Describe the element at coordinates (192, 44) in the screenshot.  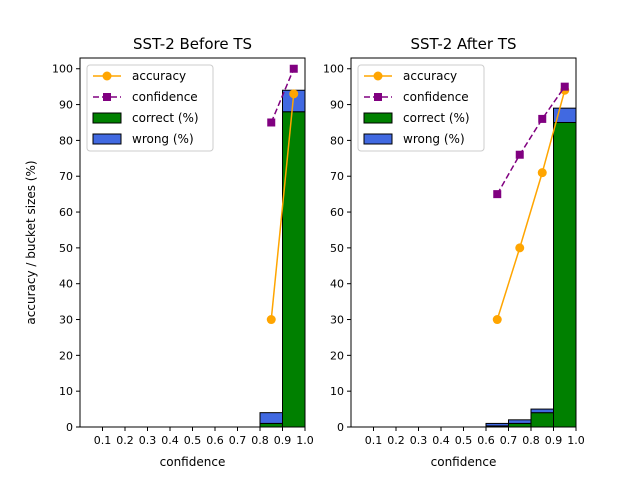
I see `chart-title: SST-2 Before TS` at that location.